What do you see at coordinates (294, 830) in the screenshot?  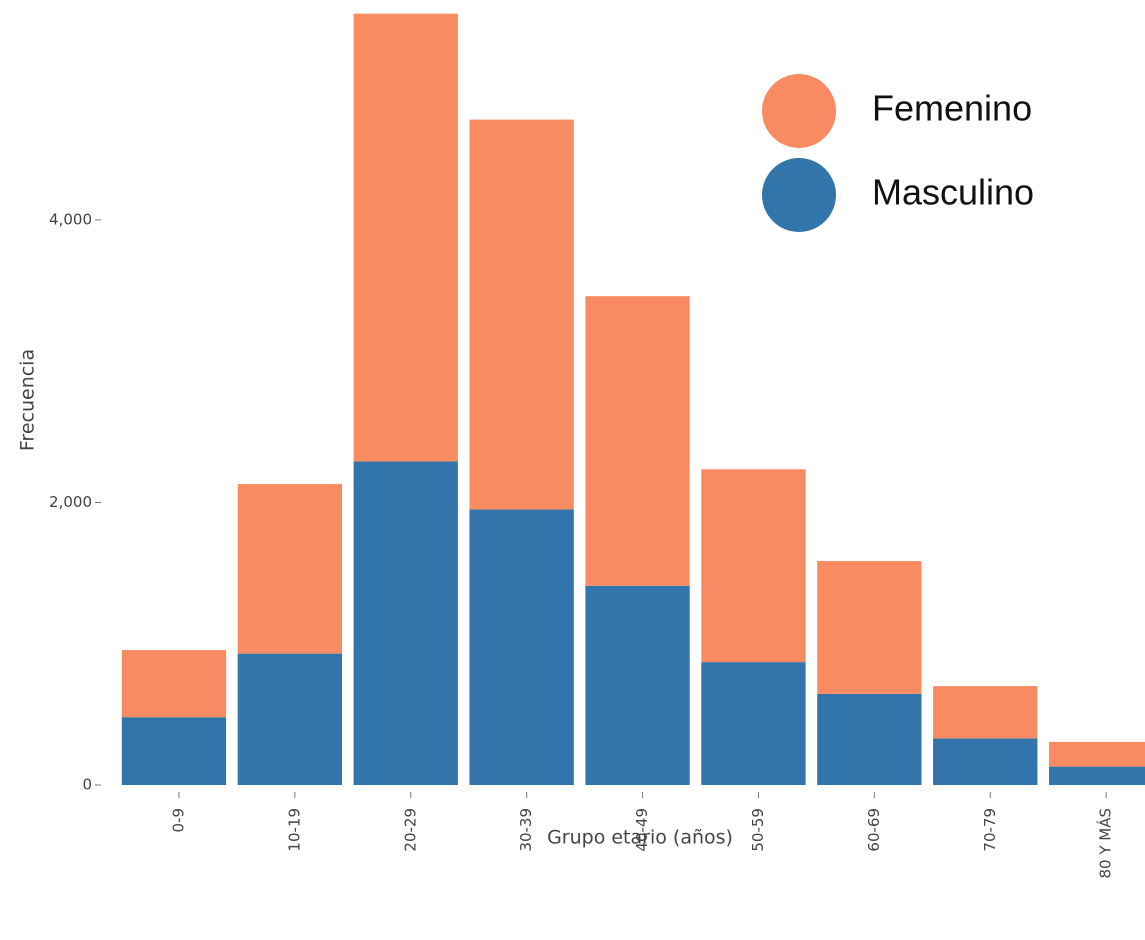 I see `x-tick-label: 10-19` at bounding box center [294, 830].